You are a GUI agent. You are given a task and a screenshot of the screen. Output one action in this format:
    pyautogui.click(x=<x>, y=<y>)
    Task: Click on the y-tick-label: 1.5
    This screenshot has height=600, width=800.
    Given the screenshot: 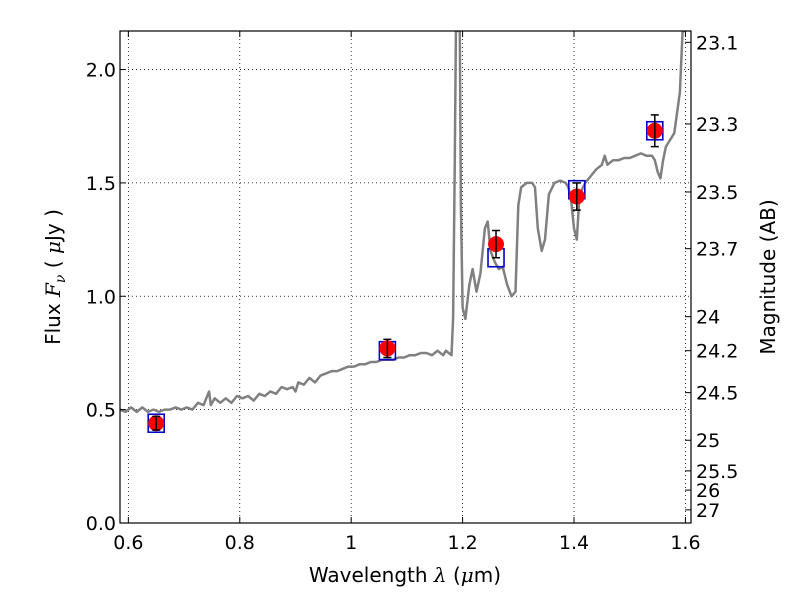 What is the action you would take?
    pyautogui.click(x=101, y=184)
    